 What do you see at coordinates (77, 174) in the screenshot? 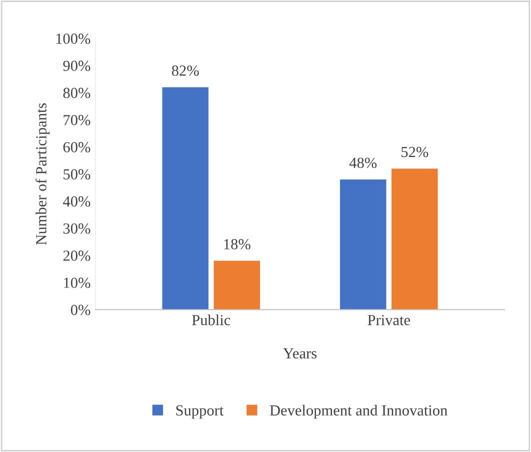
I see `y-tick-label: 50%` at bounding box center [77, 174].